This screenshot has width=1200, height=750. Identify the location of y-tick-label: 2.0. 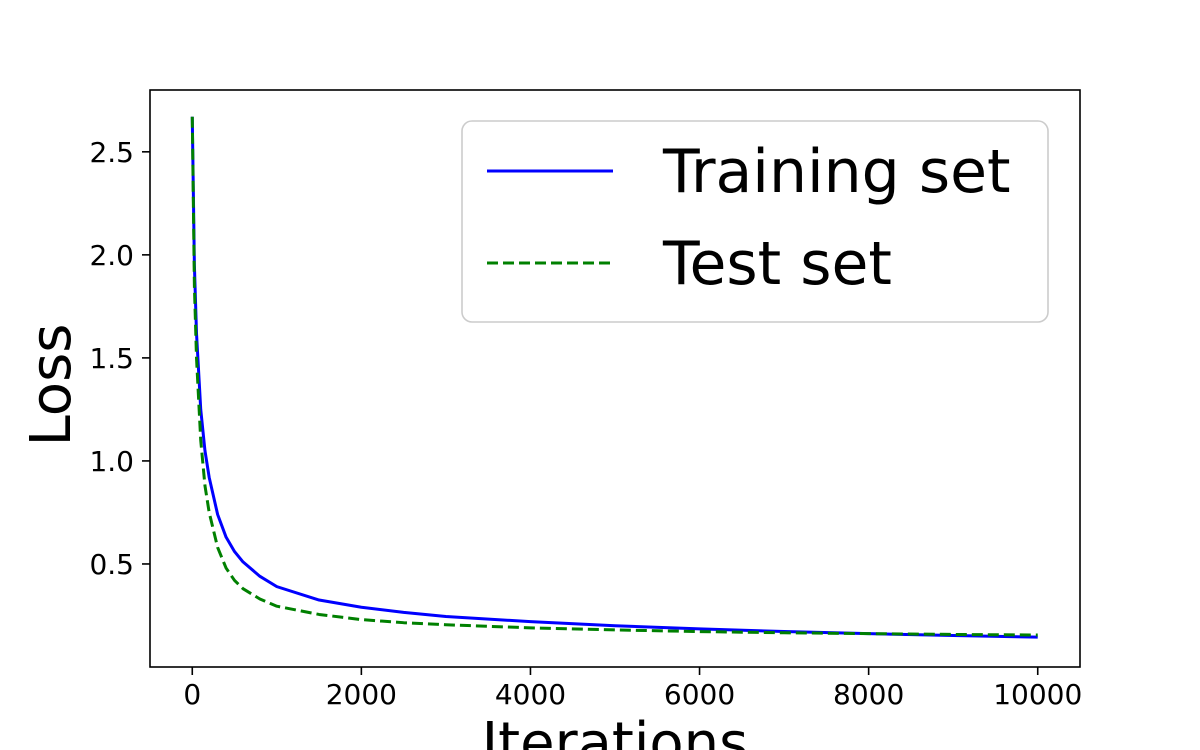
(111, 255).